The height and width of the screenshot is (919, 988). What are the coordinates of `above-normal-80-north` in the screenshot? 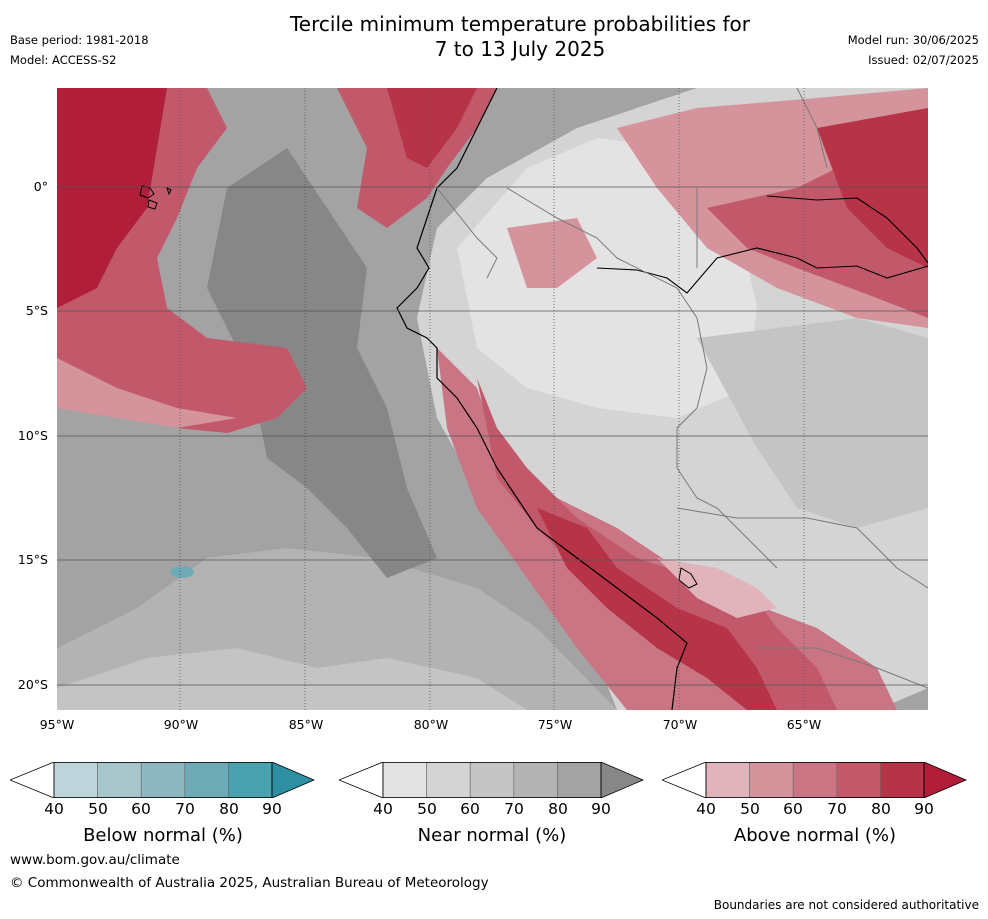 It's located at (432, 128).